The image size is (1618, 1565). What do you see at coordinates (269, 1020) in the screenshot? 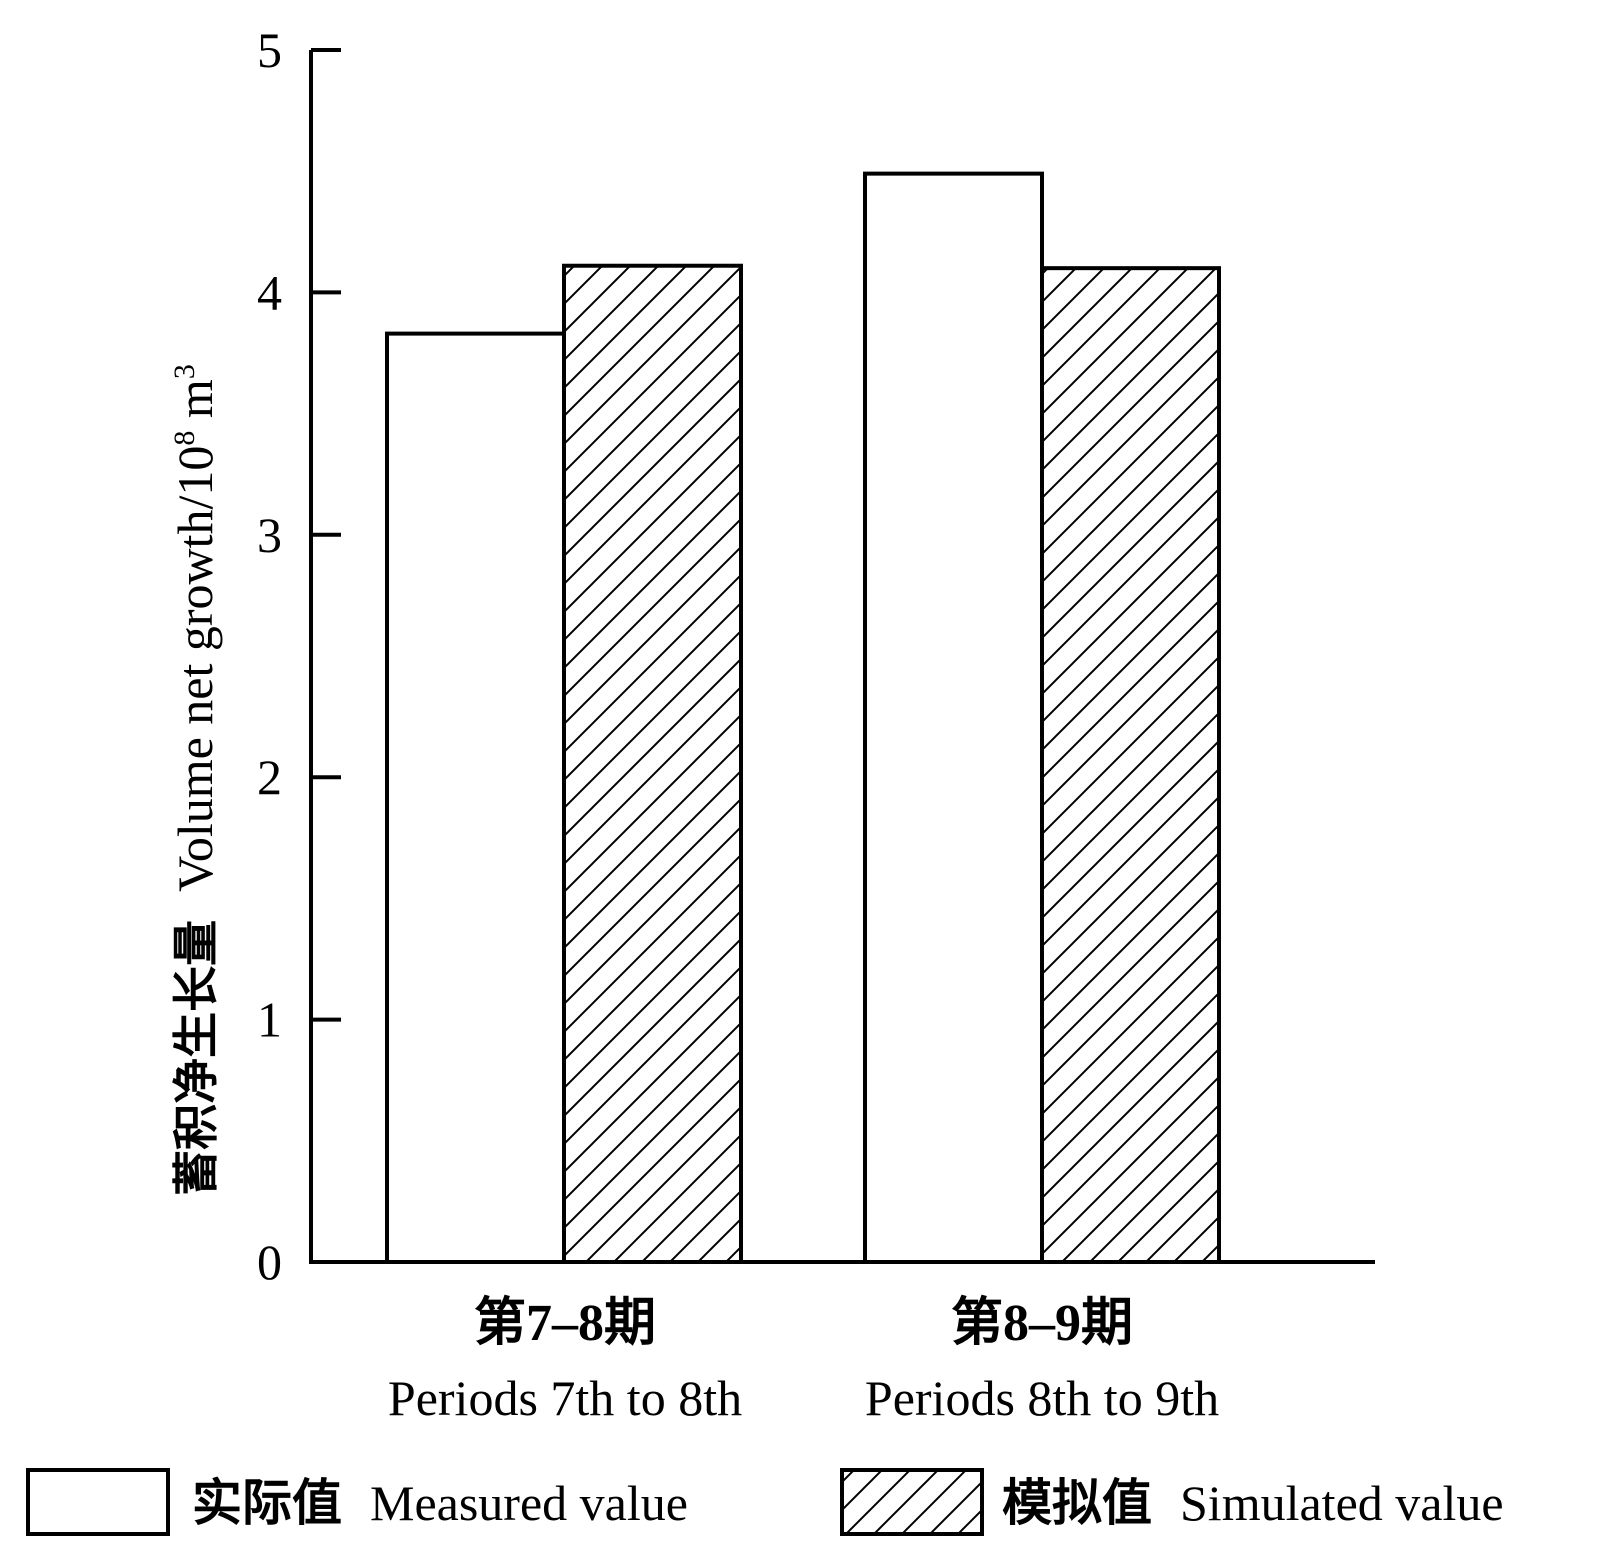
I see `y-tick-label-1: 1` at bounding box center [269, 1020].